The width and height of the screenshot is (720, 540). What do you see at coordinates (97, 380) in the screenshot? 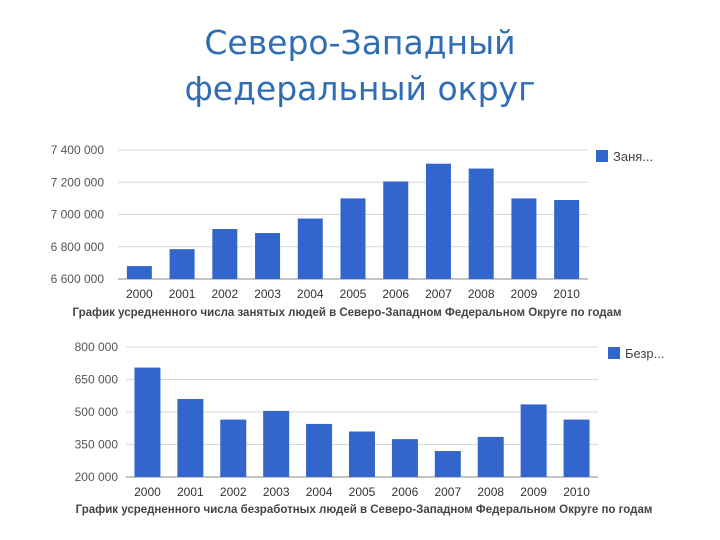
I see `y-tick-label: 650 000` at bounding box center [97, 380].